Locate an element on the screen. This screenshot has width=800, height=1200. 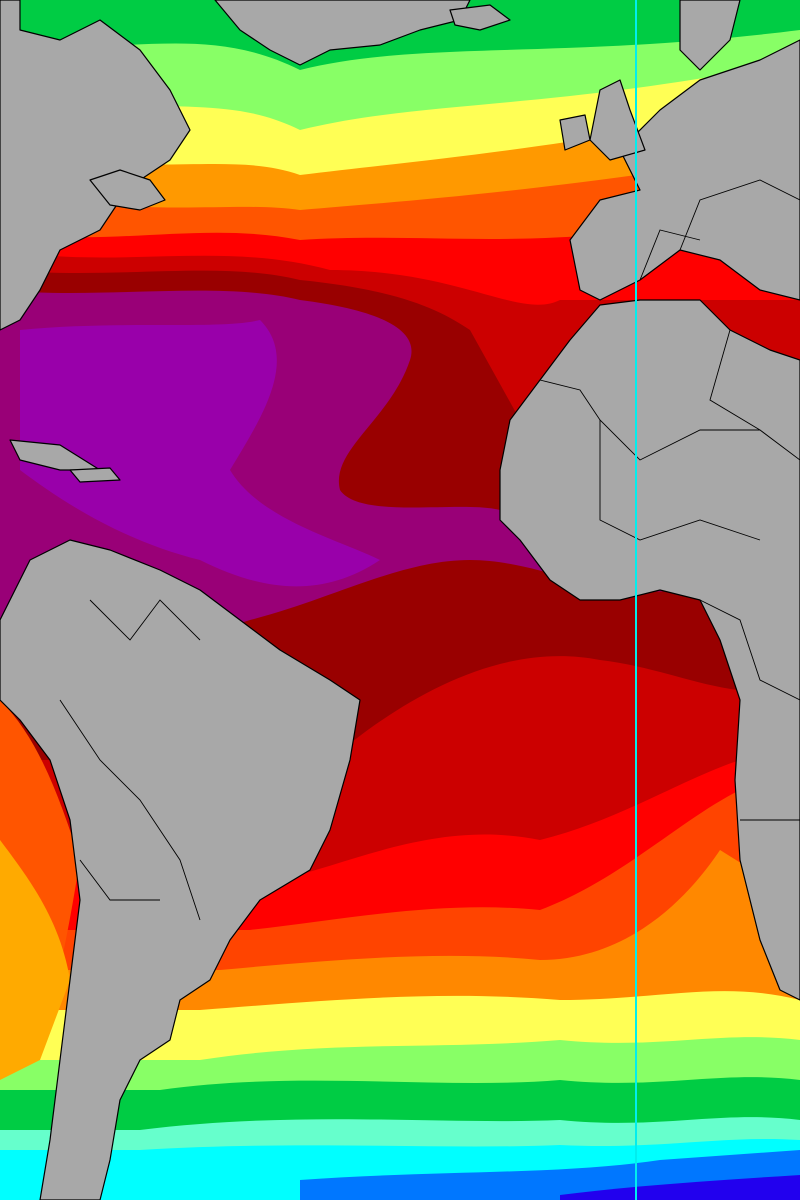
ireland is located at coordinates (575, 132).